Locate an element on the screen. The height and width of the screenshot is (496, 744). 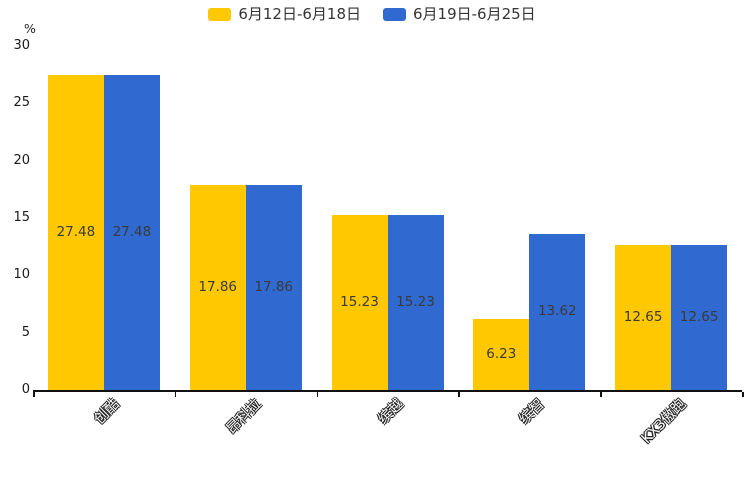
bar-s0-缤智: 6.23 is located at coordinates (501, 354).